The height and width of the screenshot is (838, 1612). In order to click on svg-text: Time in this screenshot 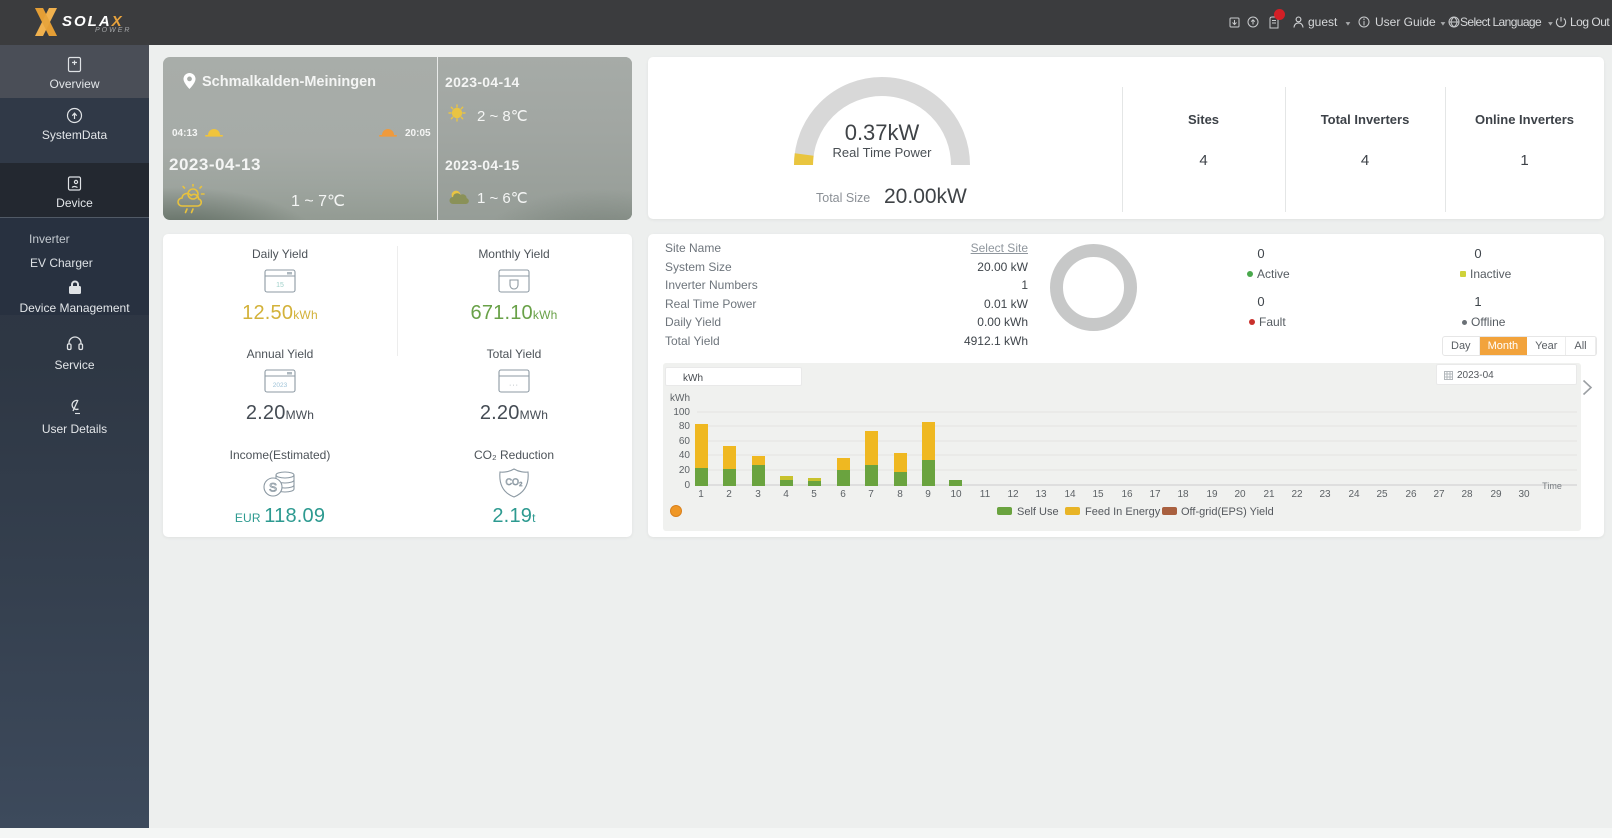, I will do `click(1552, 486)`.